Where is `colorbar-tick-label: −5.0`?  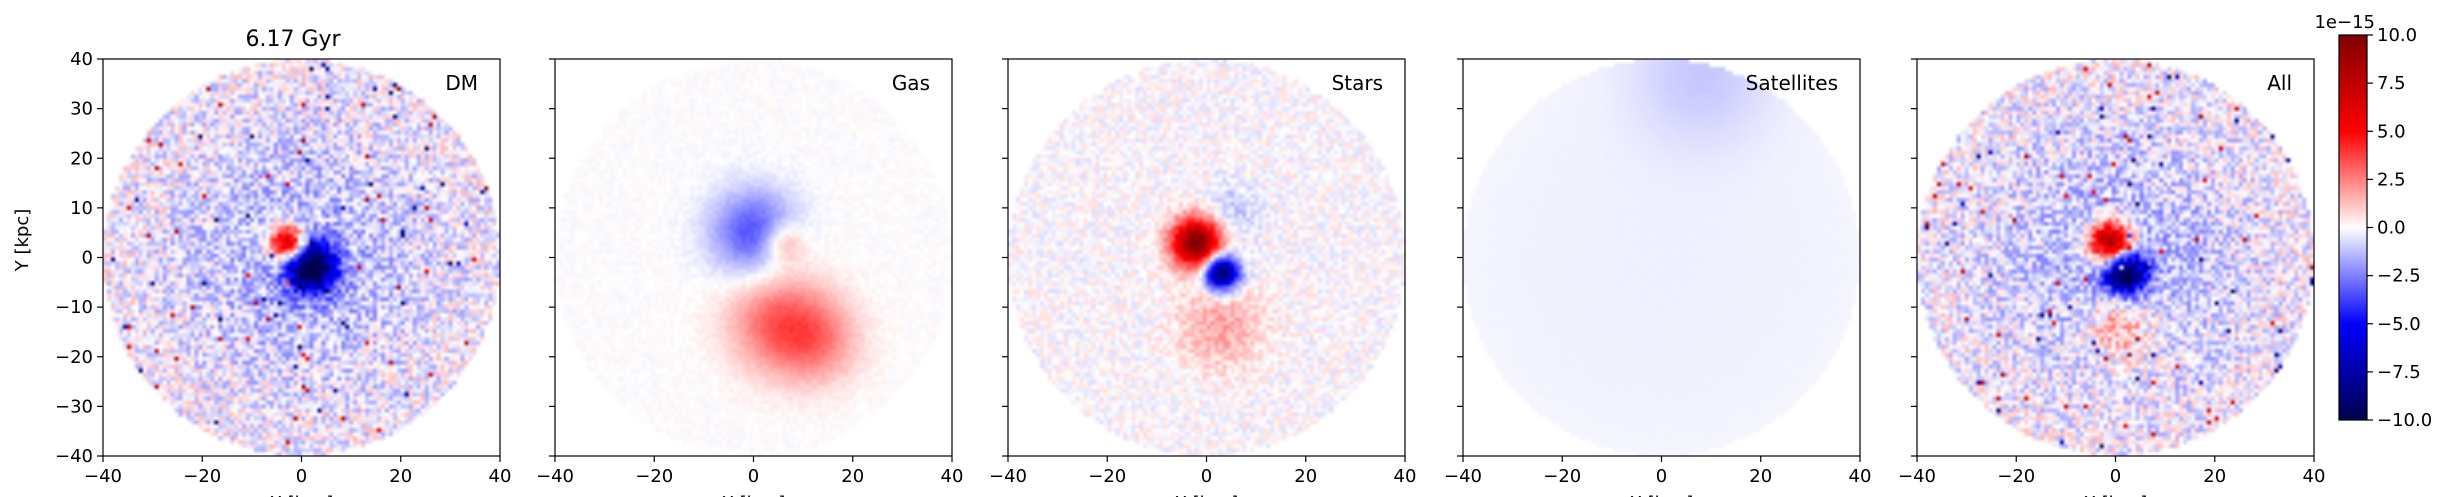
colorbar-tick-label: −5.0 is located at coordinates (2399, 324).